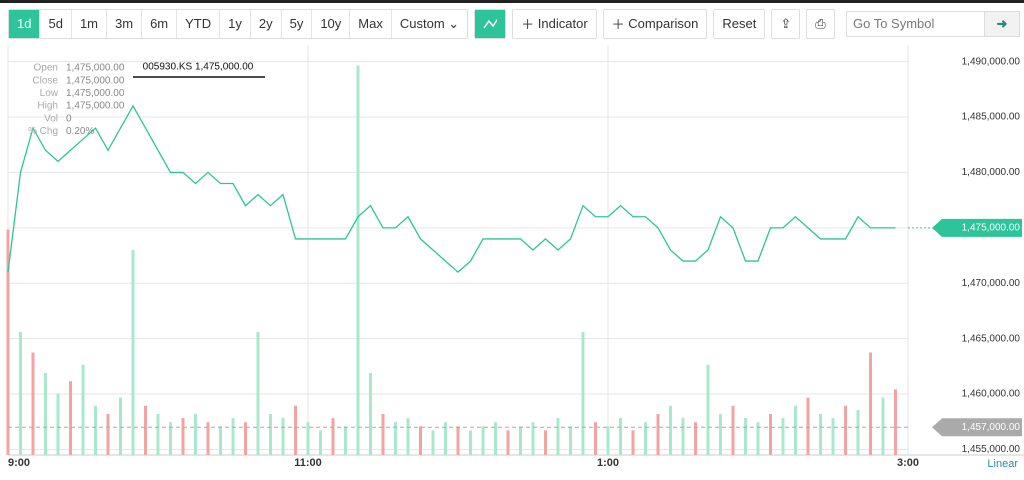 This screenshot has height=480, width=1024. I want to click on range-button: Max, so click(371, 23).